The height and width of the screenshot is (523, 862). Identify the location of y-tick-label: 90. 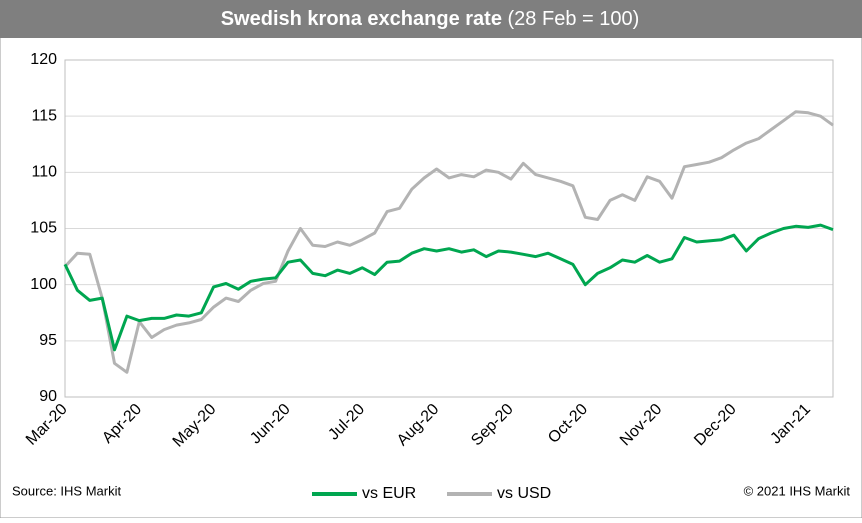
(48, 396).